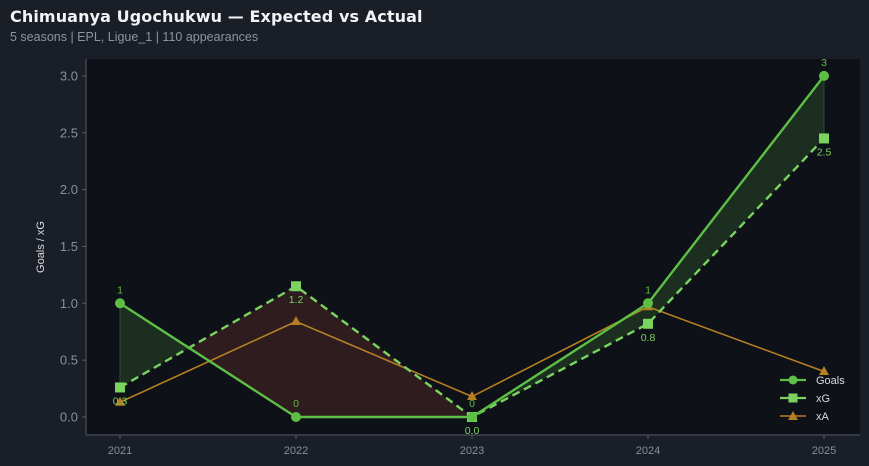 Image resolution: width=869 pixels, height=466 pixels. What do you see at coordinates (648, 451) in the screenshot?
I see `x-tick-label: 2024` at bounding box center [648, 451].